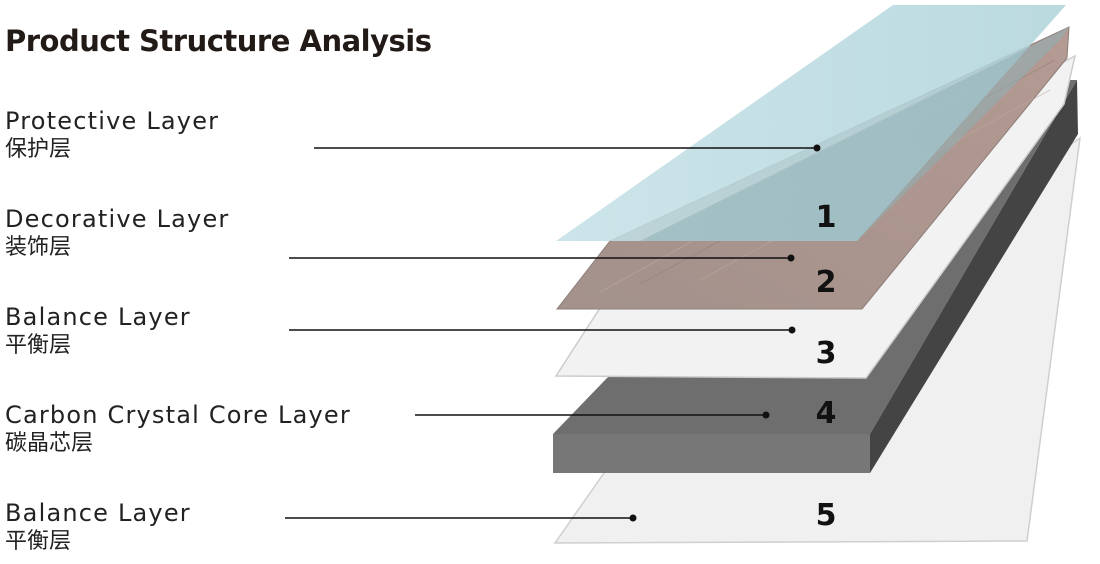 The image size is (1100, 564). I want to click on layer-number-5: 5, so click(826, 515).